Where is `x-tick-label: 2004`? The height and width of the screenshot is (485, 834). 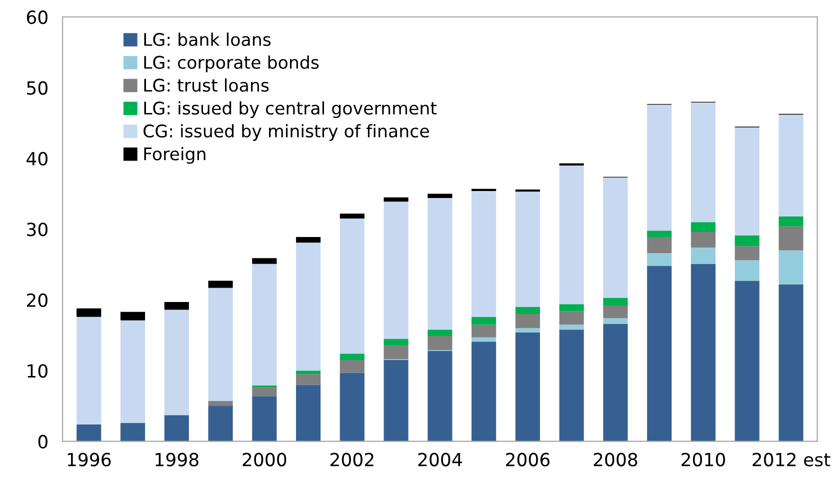 x-tick-label: 2004 is located at coordinates (440, 459).